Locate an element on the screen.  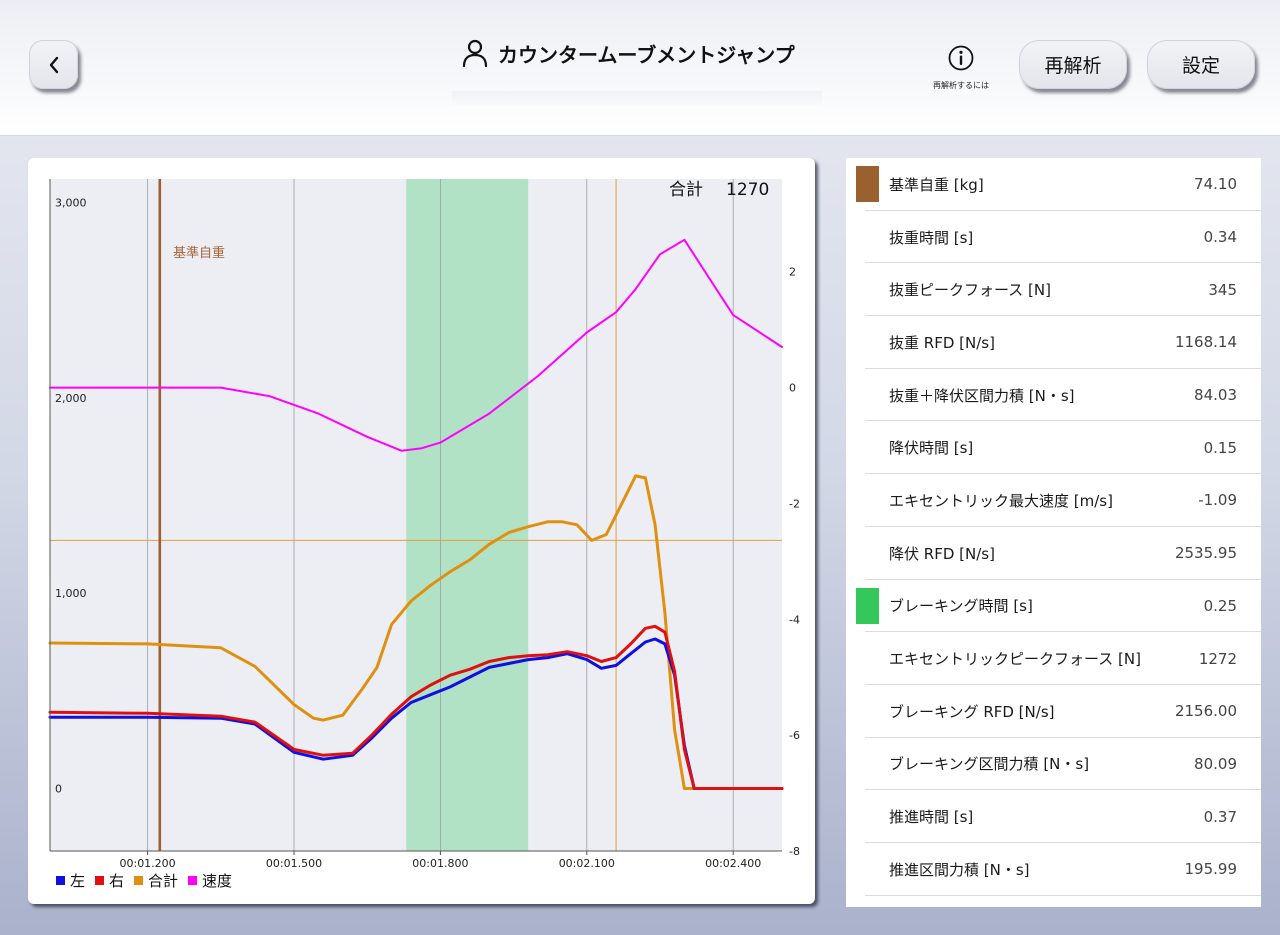
reanalyze-button: 再解析 is located at coordinates (1073, 64).